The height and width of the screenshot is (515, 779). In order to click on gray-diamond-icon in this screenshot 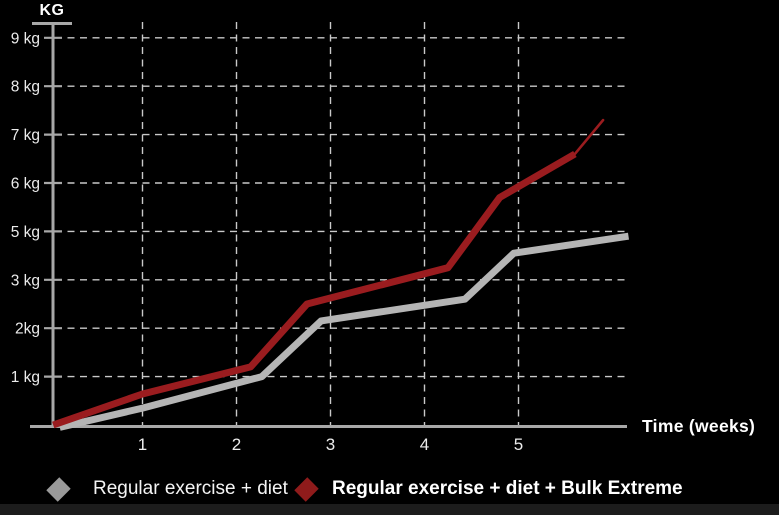, I will do `click(58, 489)`.